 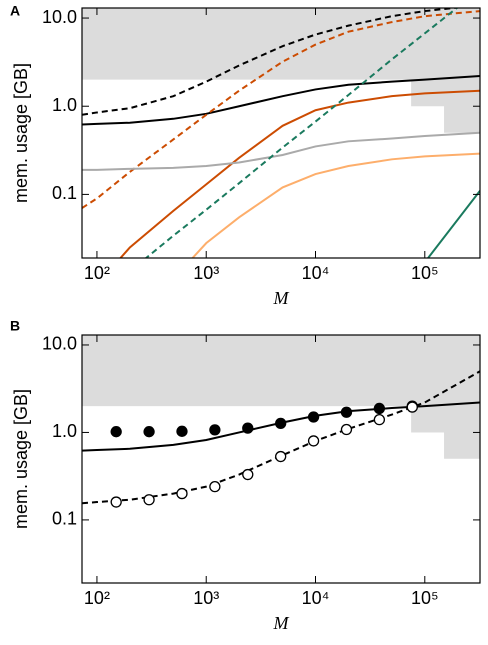 What do you see at coordinates (15, 11) in the screenshot?
I see `panel-label: A` at bounding box center [15, 11].